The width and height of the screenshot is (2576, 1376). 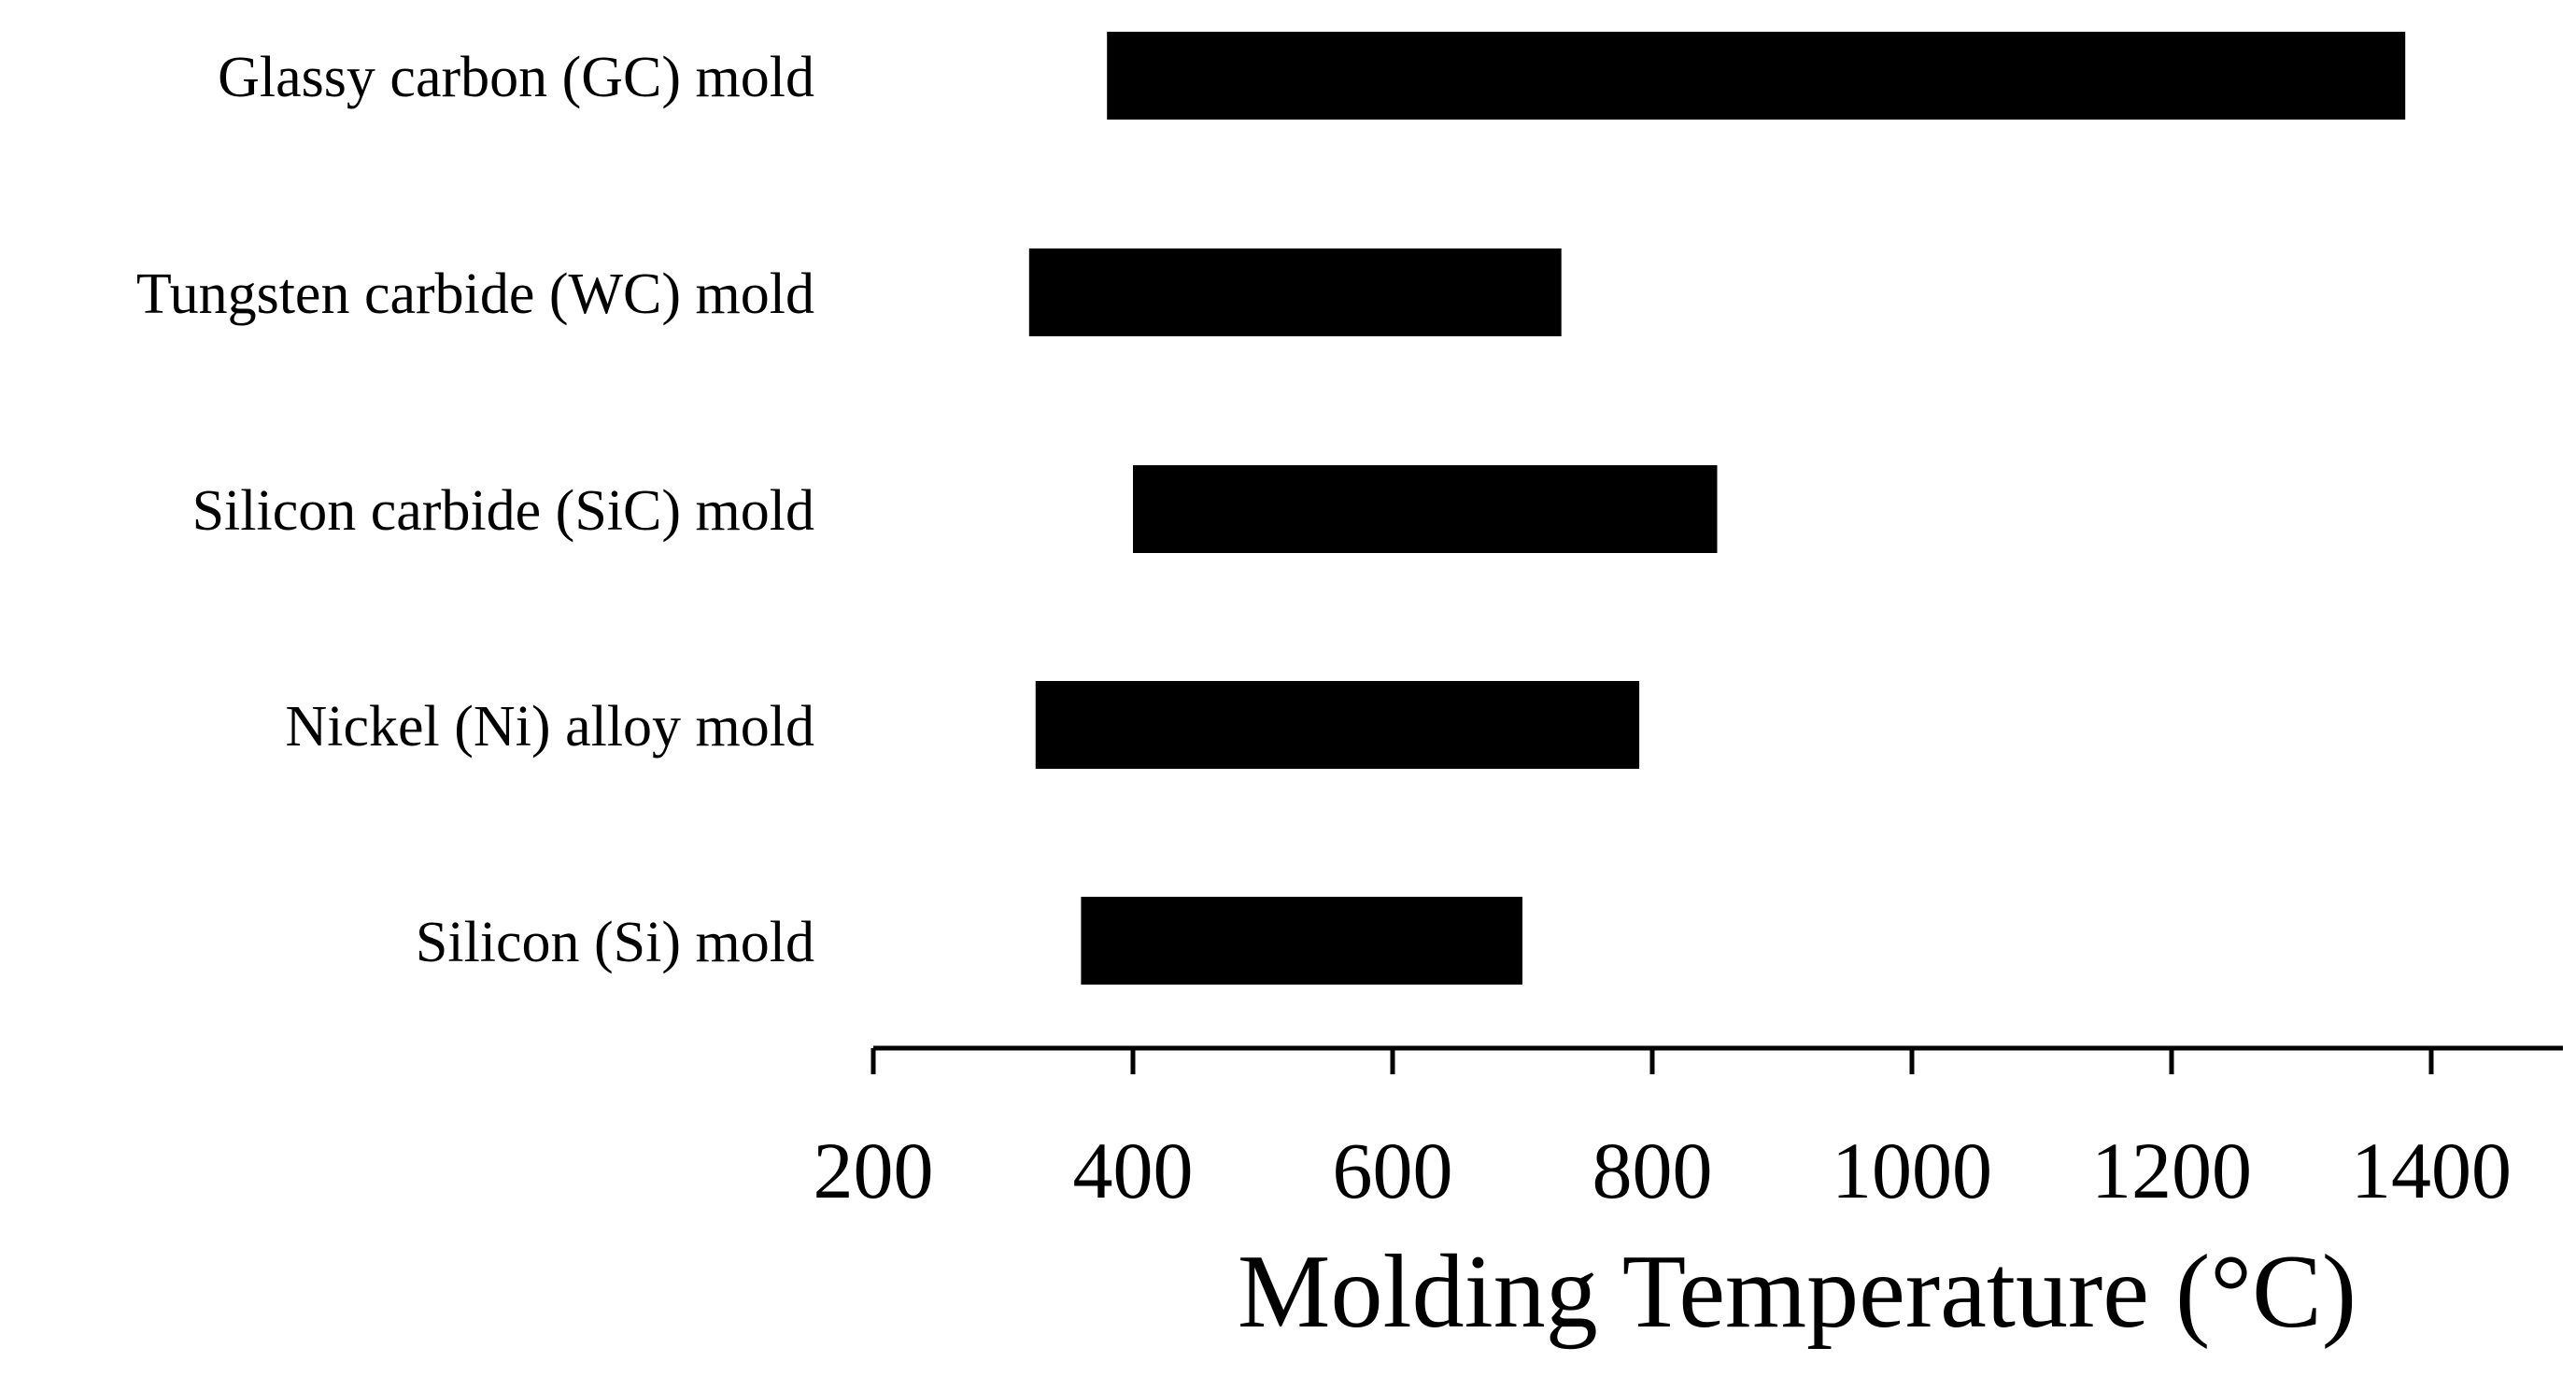 I want to click on x-tick-label: 600, so click(x=1393, y=1170).